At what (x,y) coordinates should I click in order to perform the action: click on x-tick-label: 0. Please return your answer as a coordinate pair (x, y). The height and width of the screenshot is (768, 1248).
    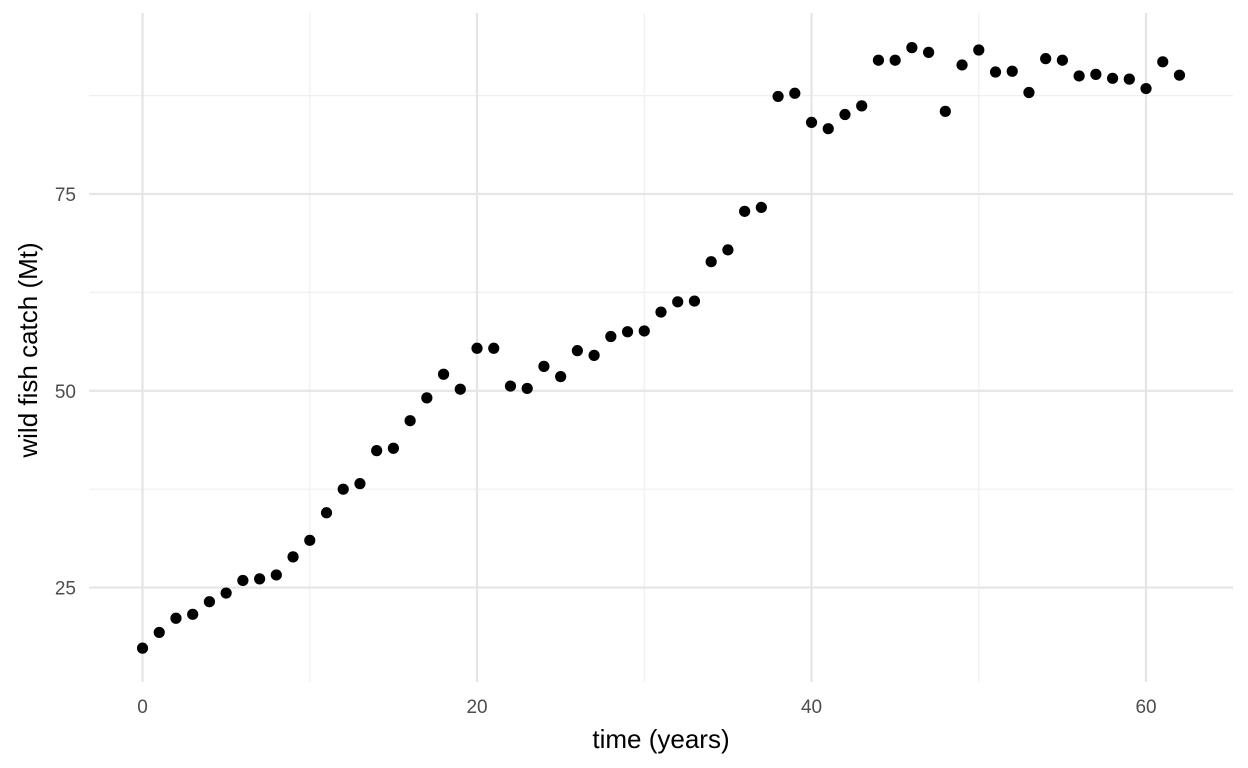
    Looking at the image, I should click on (142, 707).